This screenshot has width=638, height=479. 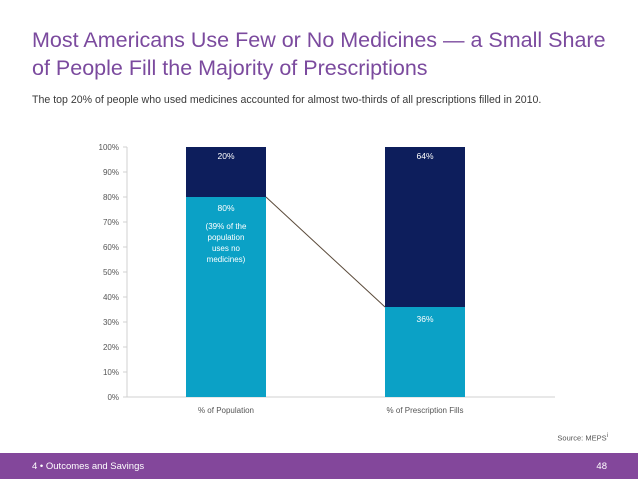 What do you see at coordinates (109, 147) in the screenshot?
I see `y-tick-label: 100%` at bounding box center [109, 147].